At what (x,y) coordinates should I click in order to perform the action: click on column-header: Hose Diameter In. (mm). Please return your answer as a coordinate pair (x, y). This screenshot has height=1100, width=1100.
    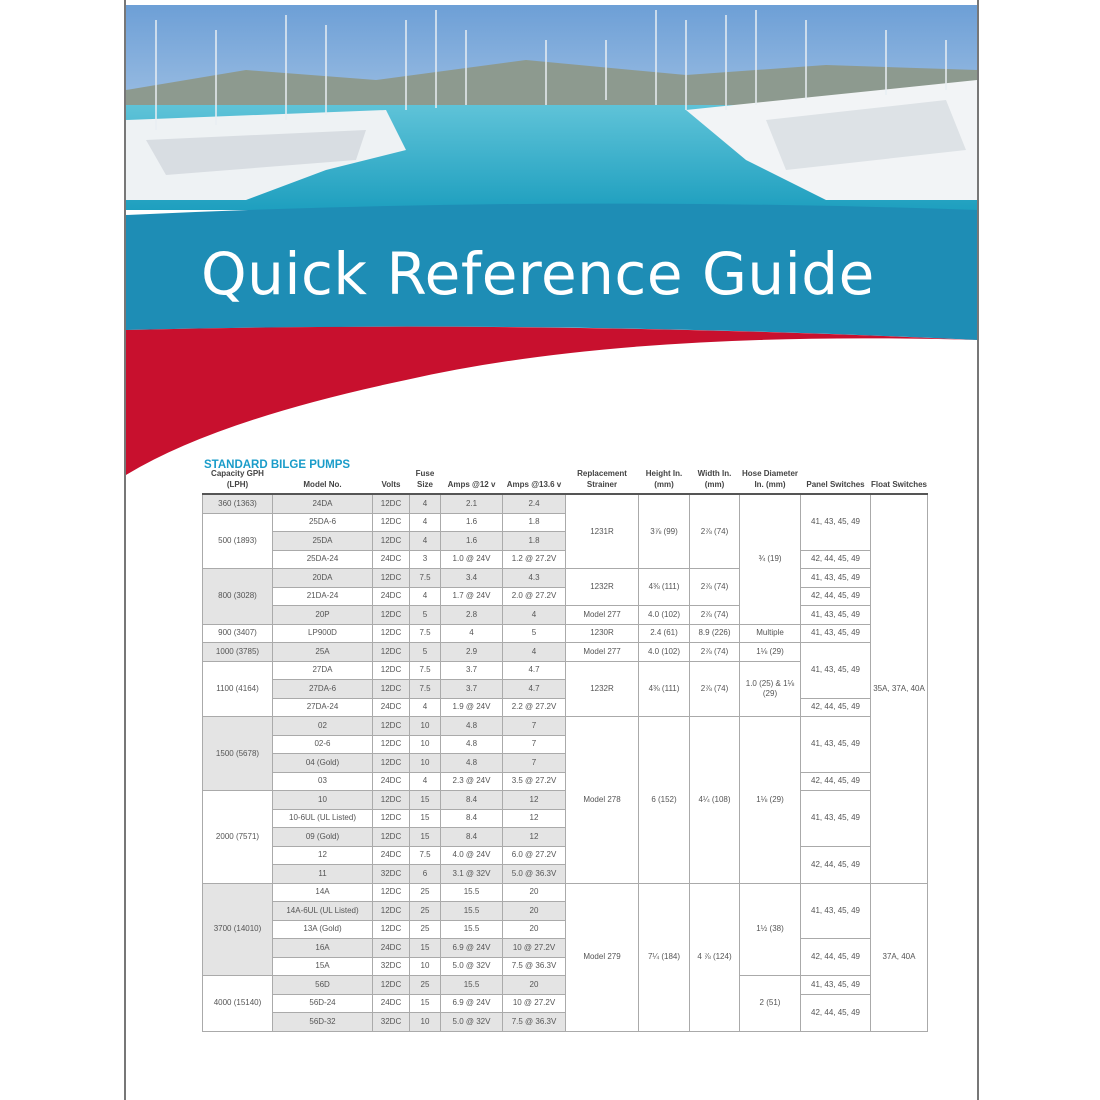
    Looking at the image, I should click on (770, 481).